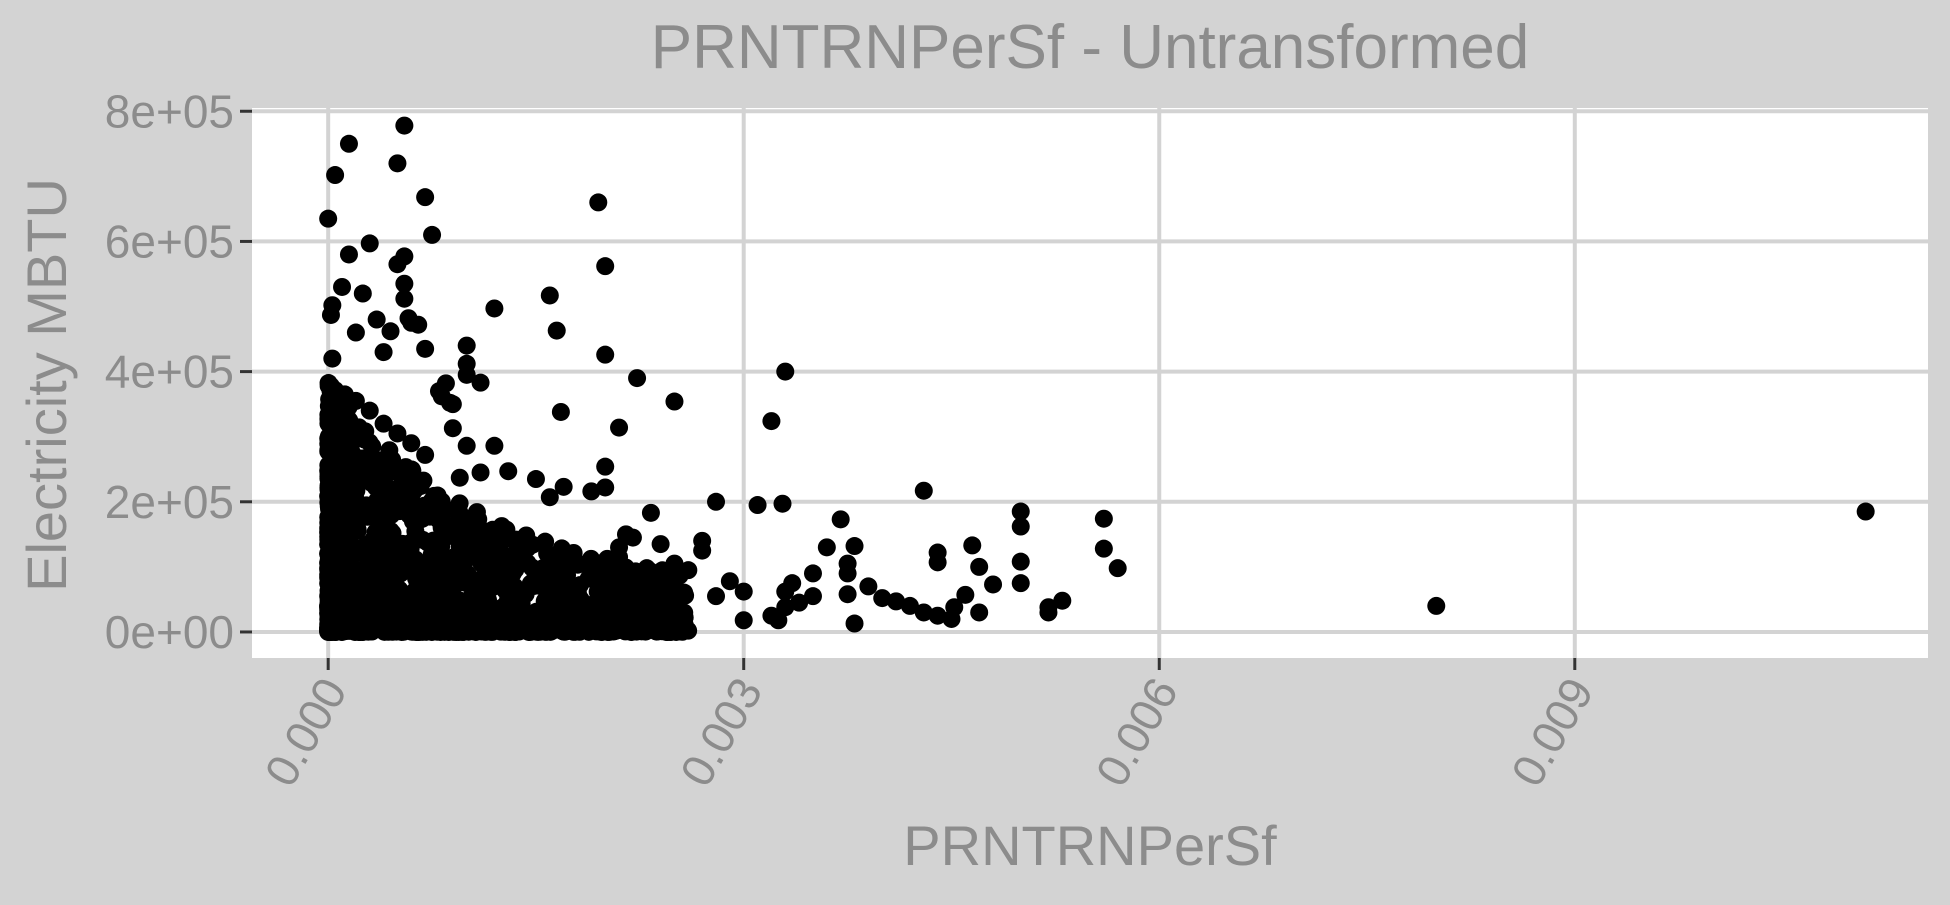 This screenshot has height=905, width=1950. Describe the element at coordinates (169, 111) in the screenshot. I see `y-tick-label: 8e+05` at that location.